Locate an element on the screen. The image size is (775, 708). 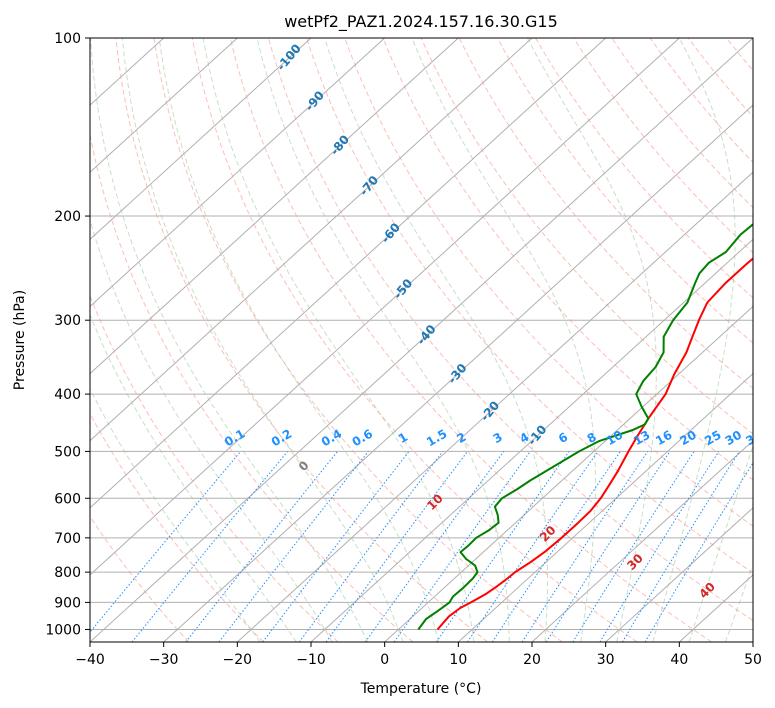
x-tick-label: 20 is located at coordinates (532, 660).